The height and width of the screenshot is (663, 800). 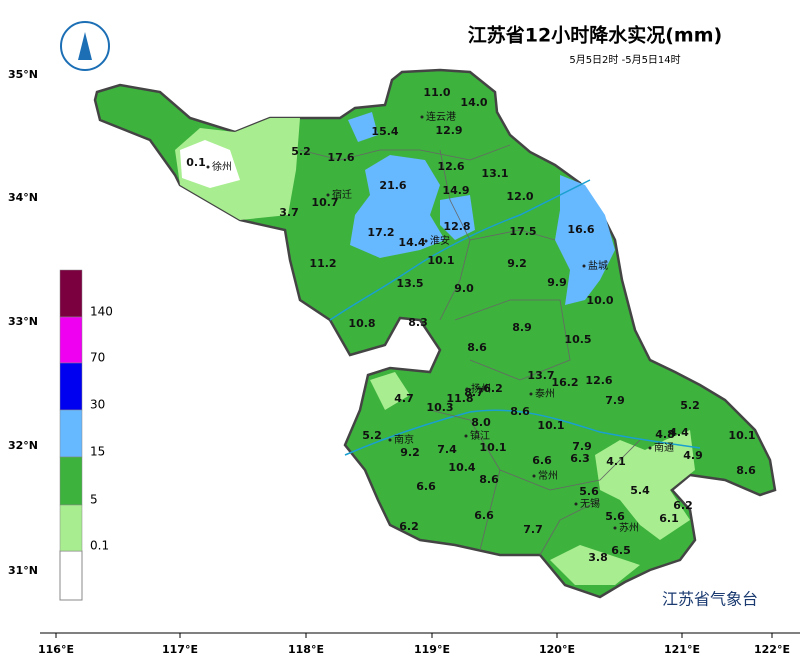 What do you see at coordinates (665, 434) in the screenshot?
I see `station-value: 4.8` at bounding box center [665, 434].